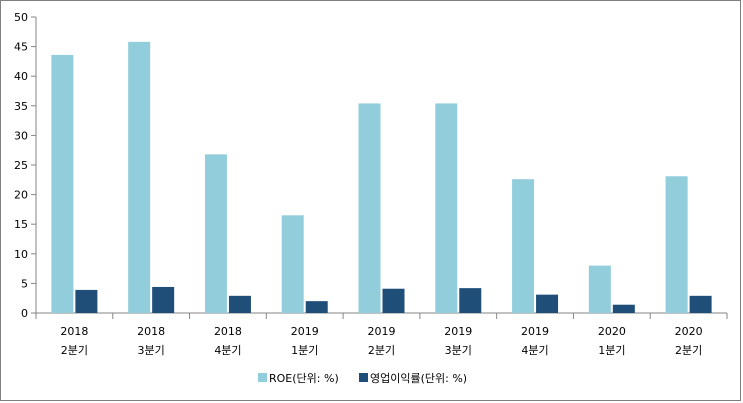  I want to click on y-tick-label: 45, so click(21, 47).